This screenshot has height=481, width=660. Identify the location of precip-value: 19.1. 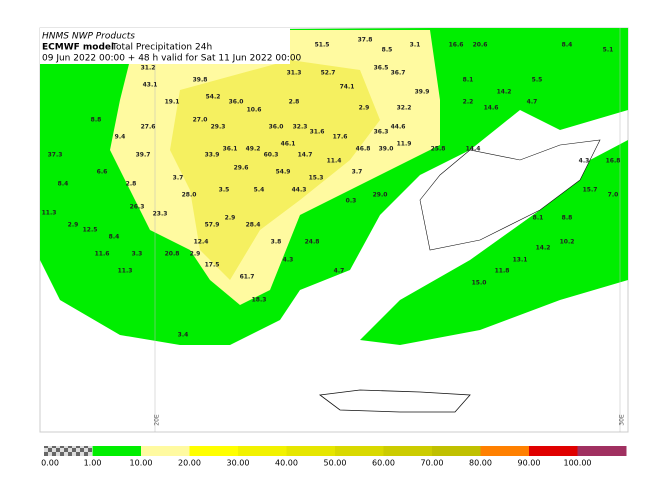
(172, 102).